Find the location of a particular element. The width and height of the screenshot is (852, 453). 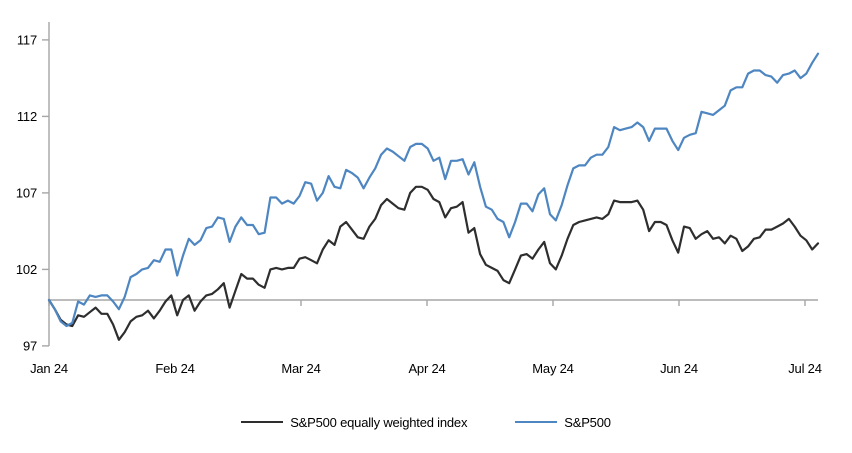

x-tick-label: Jun 24 is located at coordinates (679, 368).